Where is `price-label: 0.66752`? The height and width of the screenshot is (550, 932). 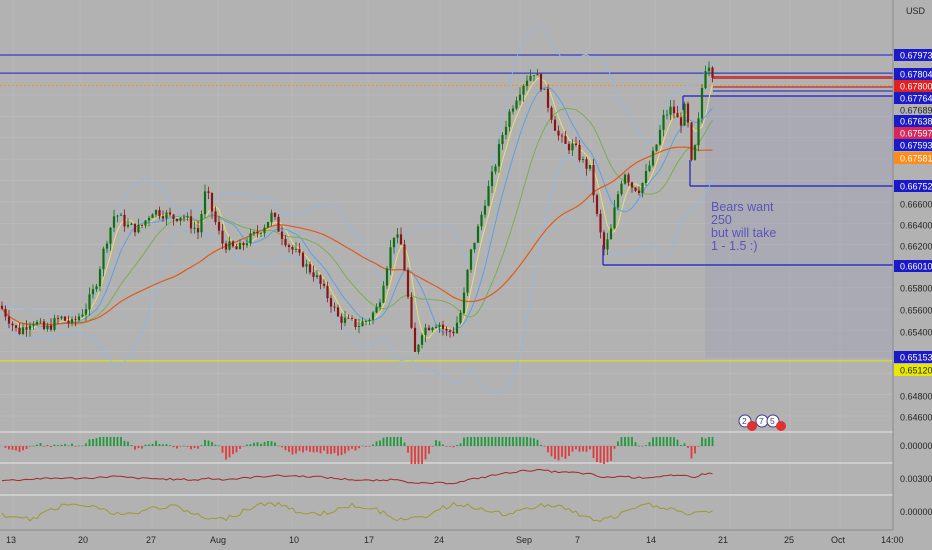
price-label: 0.66752 is located at coordinates (913, 186).